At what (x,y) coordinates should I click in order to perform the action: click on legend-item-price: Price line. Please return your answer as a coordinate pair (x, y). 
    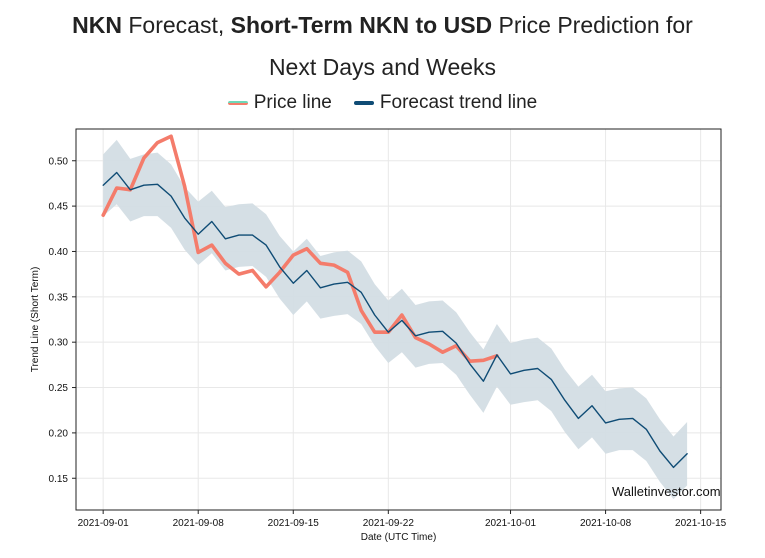
    Looking at the image, I should click on (279, 103).